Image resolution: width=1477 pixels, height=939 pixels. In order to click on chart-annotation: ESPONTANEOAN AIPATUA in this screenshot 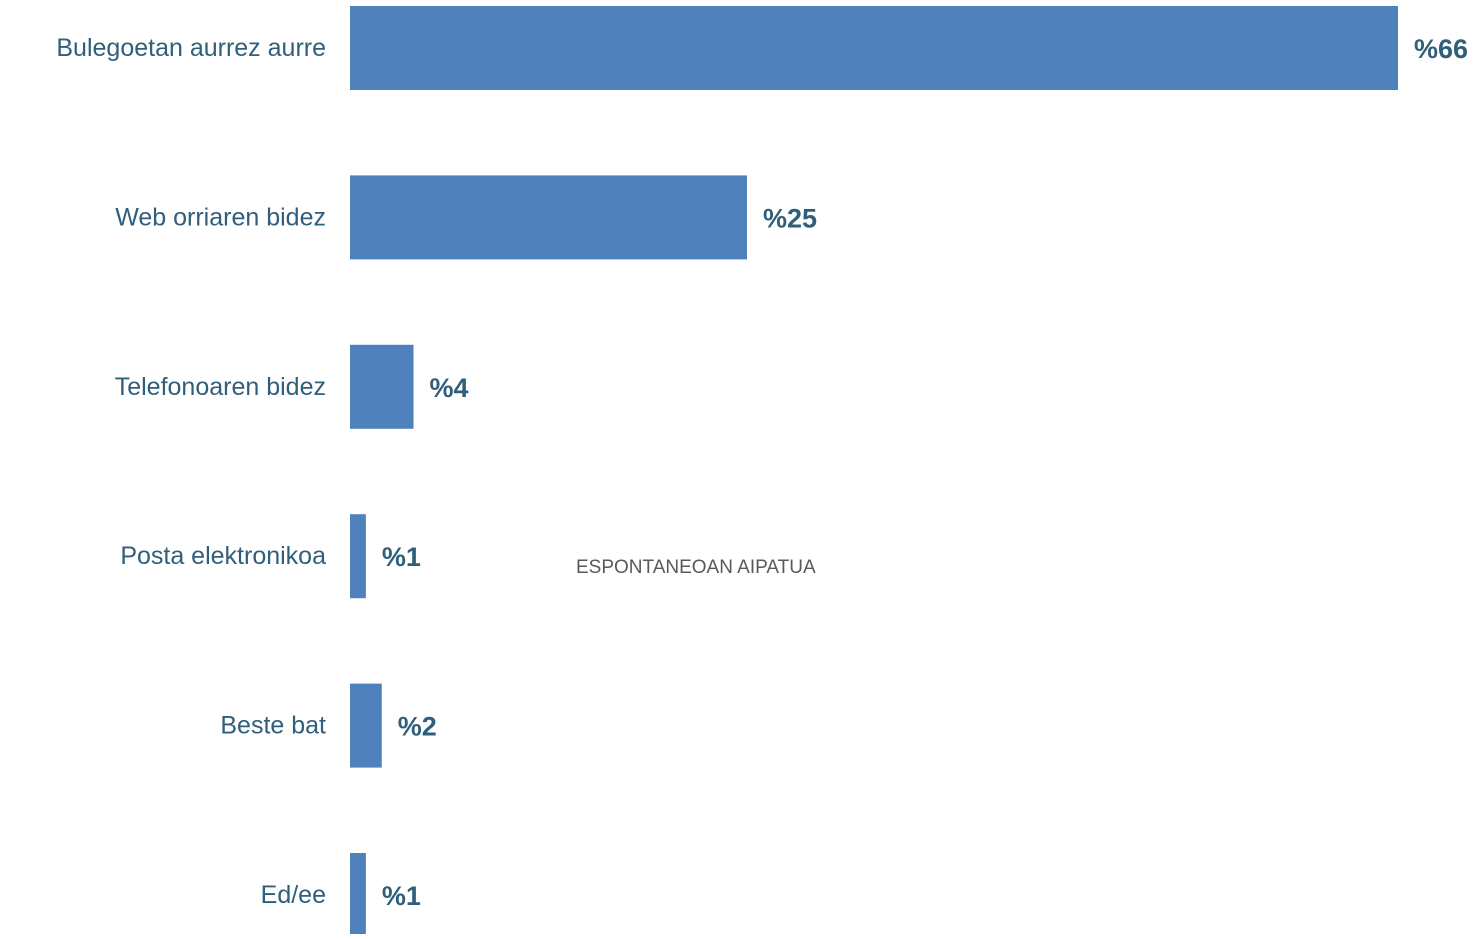, I will do `click(696, 567)`.